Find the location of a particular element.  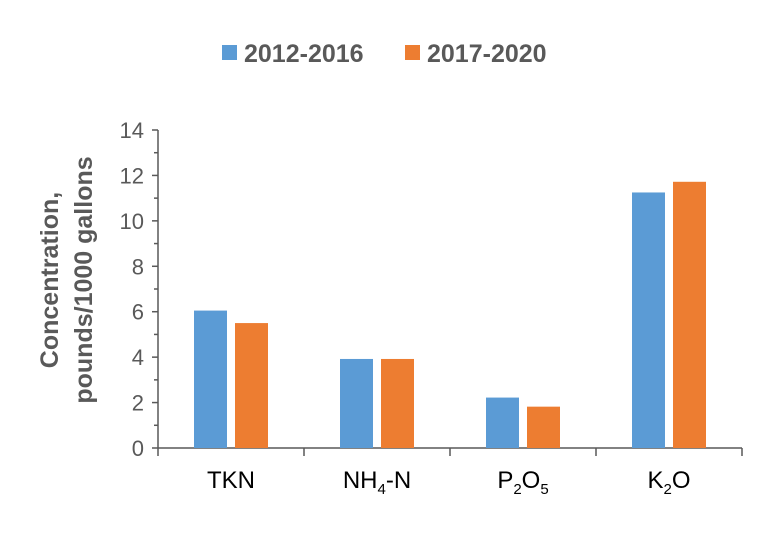

y-tick-label: 0 is located at coordinates (138, 448).